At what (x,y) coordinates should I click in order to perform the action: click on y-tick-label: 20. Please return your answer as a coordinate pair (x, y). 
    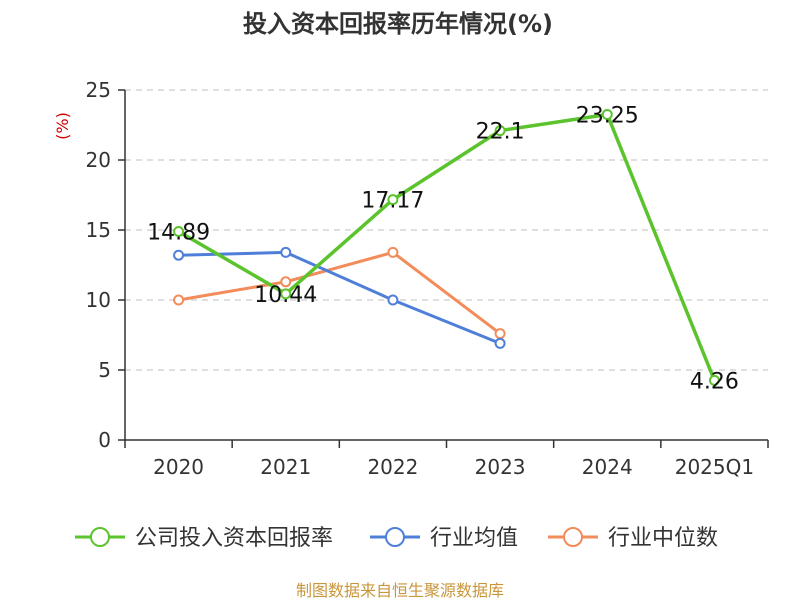
    Looking at the image, I should click on (98, 160).